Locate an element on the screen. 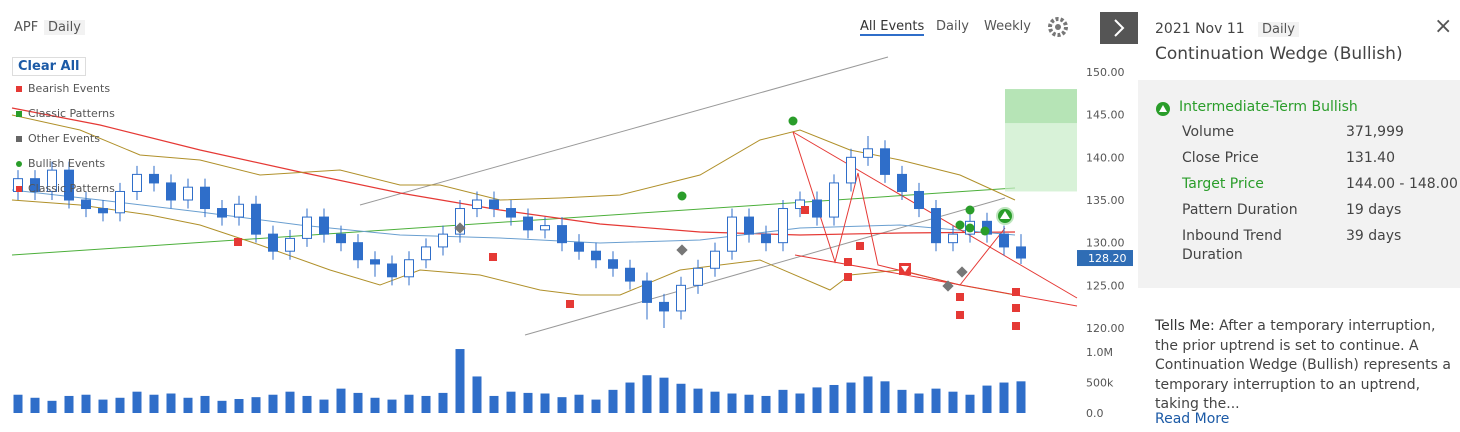 The height and width of the screenshot is (432, 1460). settings-icon is located at coordinates (1058, 27).